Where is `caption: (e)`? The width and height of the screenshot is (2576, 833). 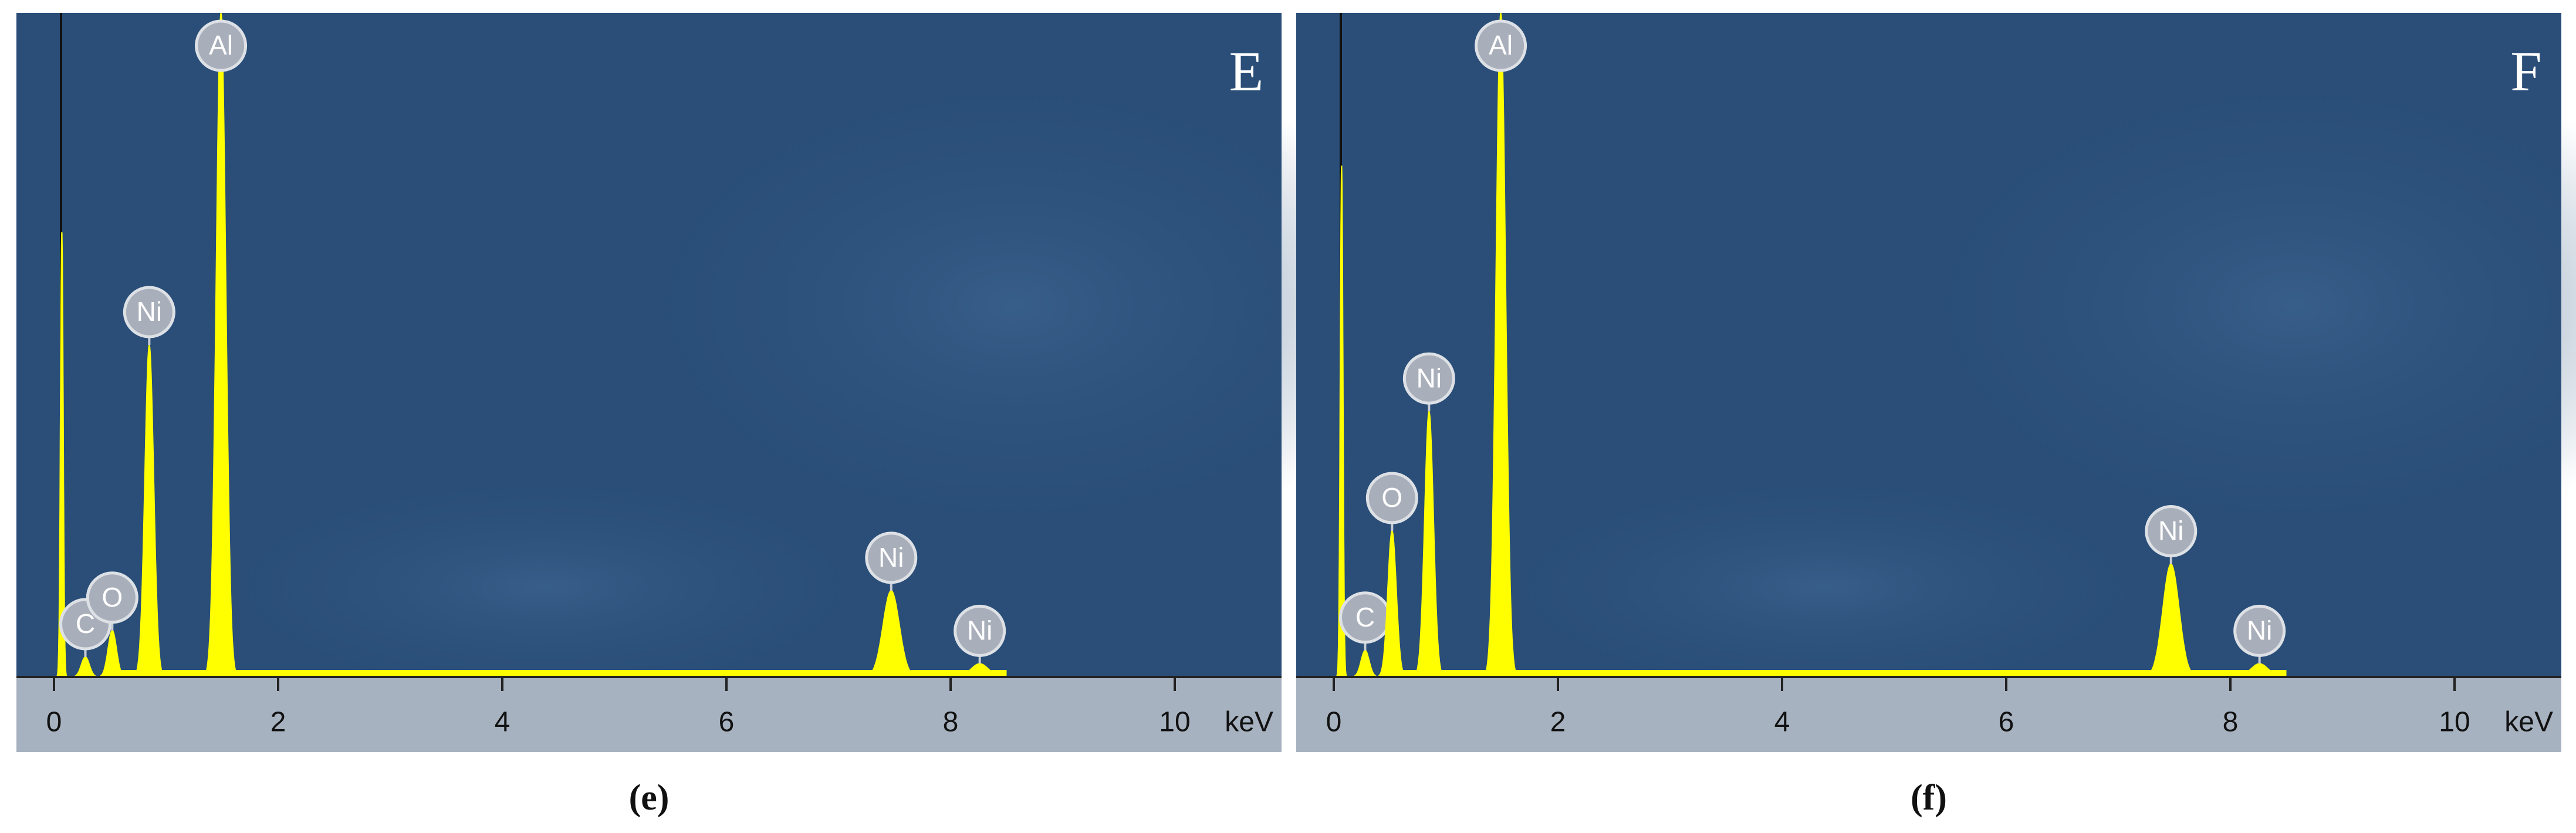 caption: (e) is located at coordinates (649, 798).